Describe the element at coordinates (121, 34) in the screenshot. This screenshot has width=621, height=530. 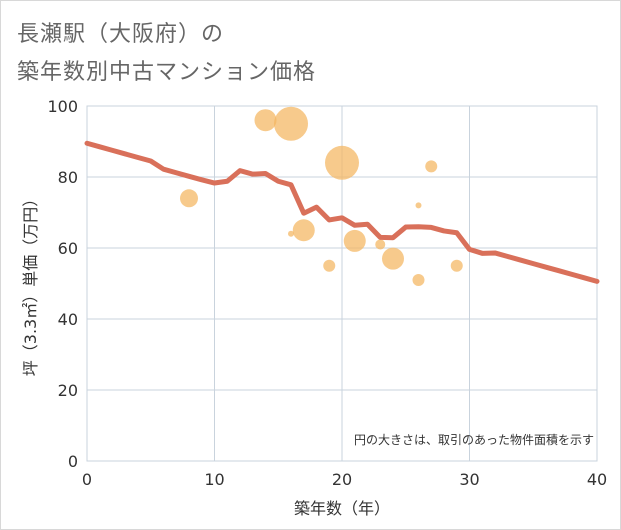
I see `chart-title-line1: 長瀬駅（大阪府）の` at that location.